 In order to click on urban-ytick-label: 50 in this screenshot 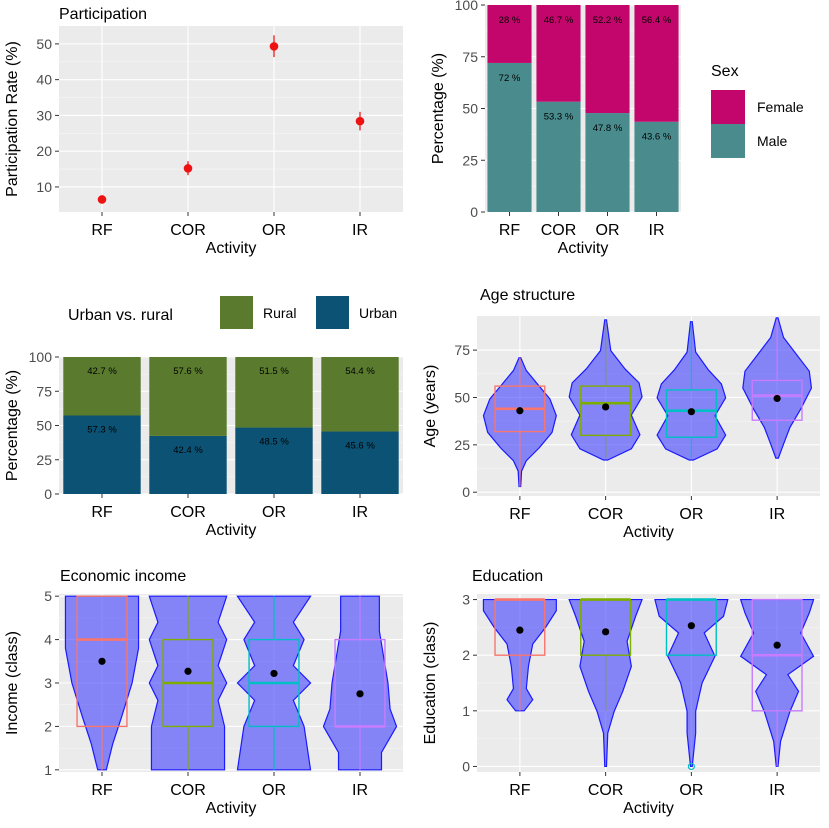, I will do `click(44, 426)`.